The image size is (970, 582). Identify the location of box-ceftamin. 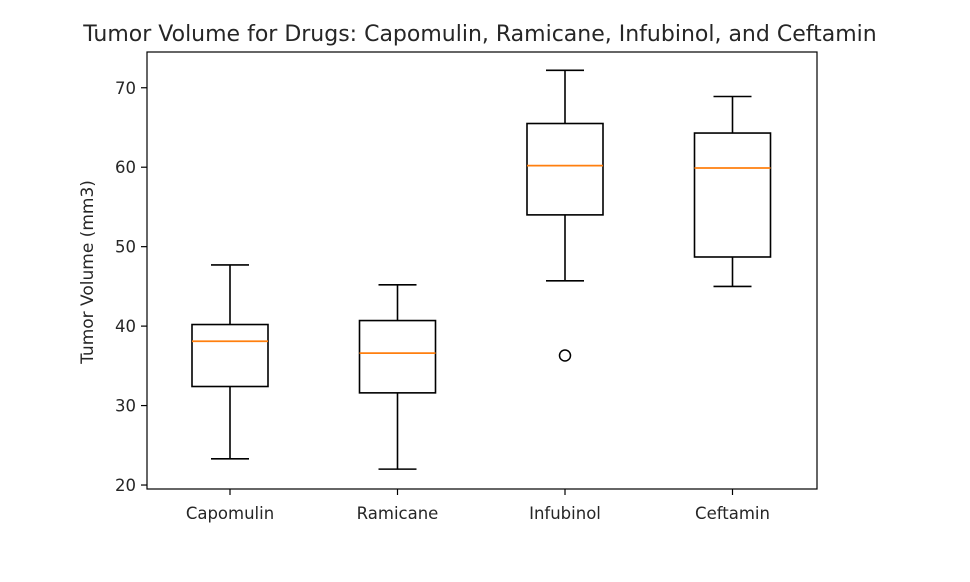
(732, 195).